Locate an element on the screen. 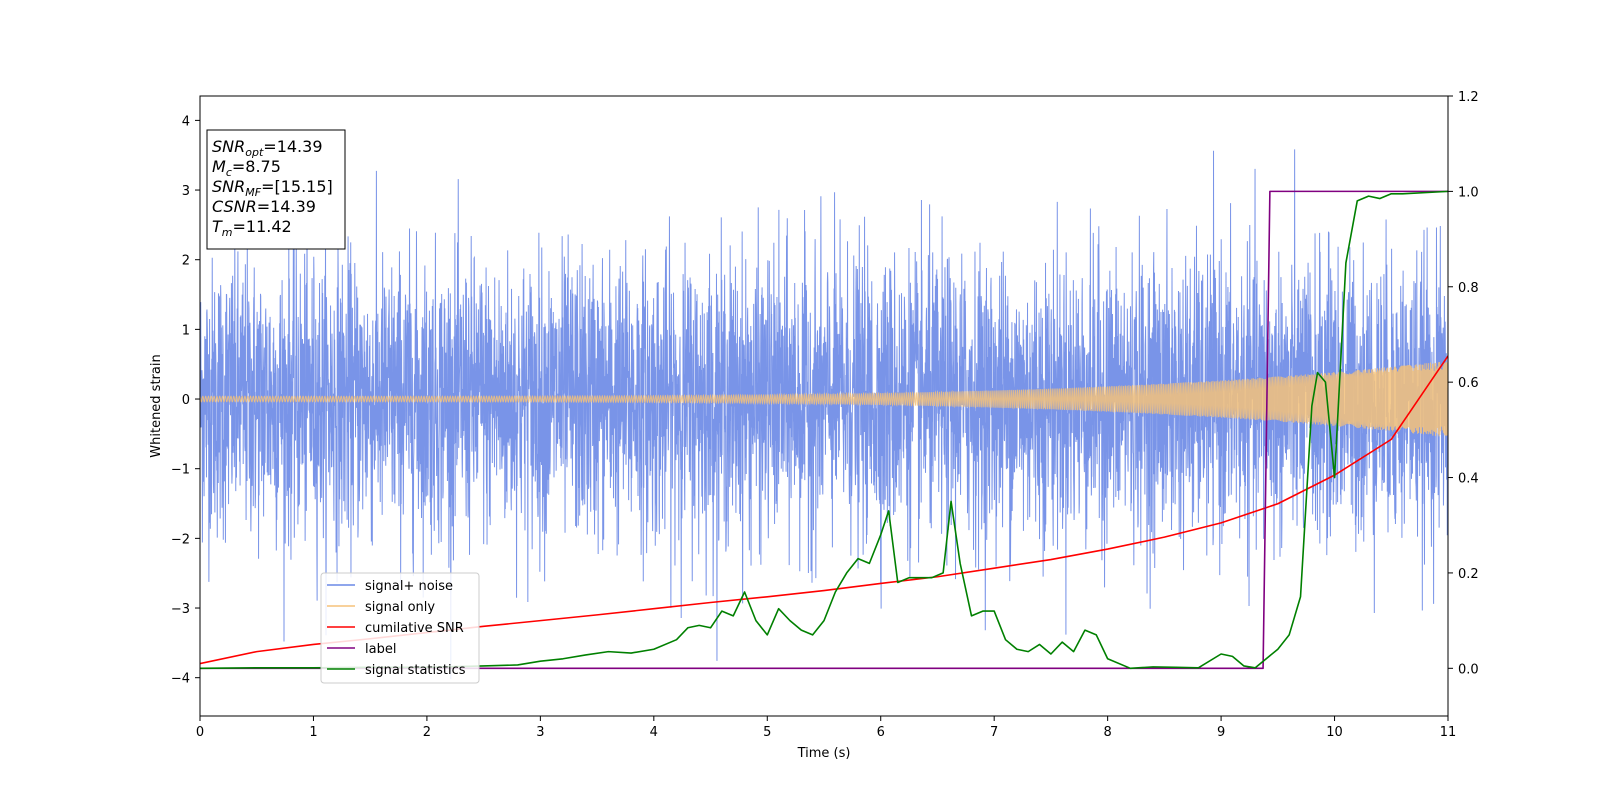 The image size is (1600, 800). x-tick-label: 10 is located at coordinates (1334, 732).